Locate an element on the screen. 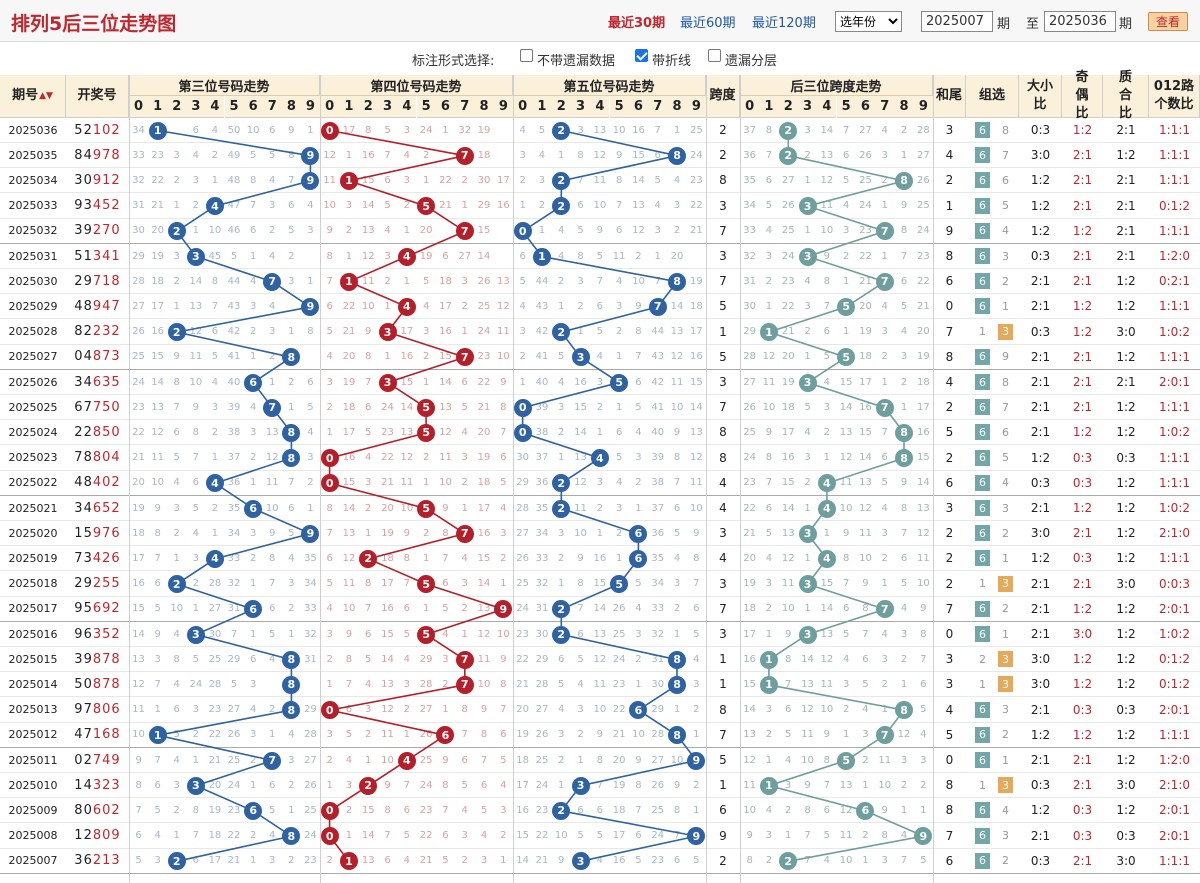 The width and height of the screenshot is (1200, 883). p5-miss-cell: 3 is located at coordinates (619, 306).